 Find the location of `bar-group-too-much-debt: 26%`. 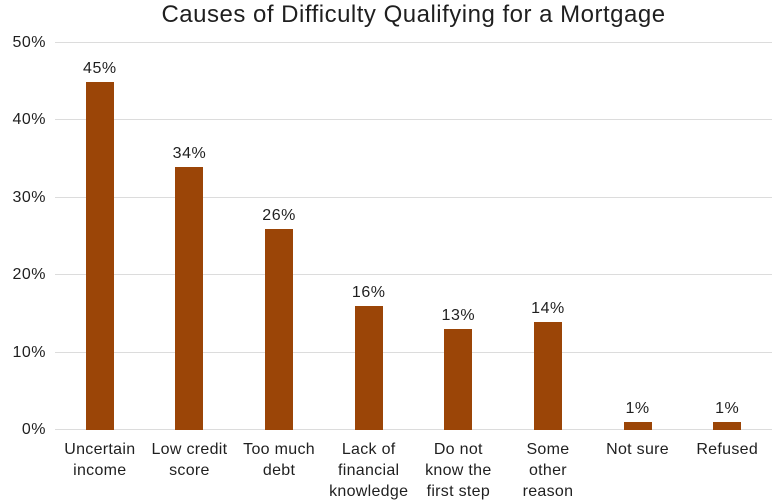

bar-group-too-much-debt: 26% is located at coordinates (279, 236).